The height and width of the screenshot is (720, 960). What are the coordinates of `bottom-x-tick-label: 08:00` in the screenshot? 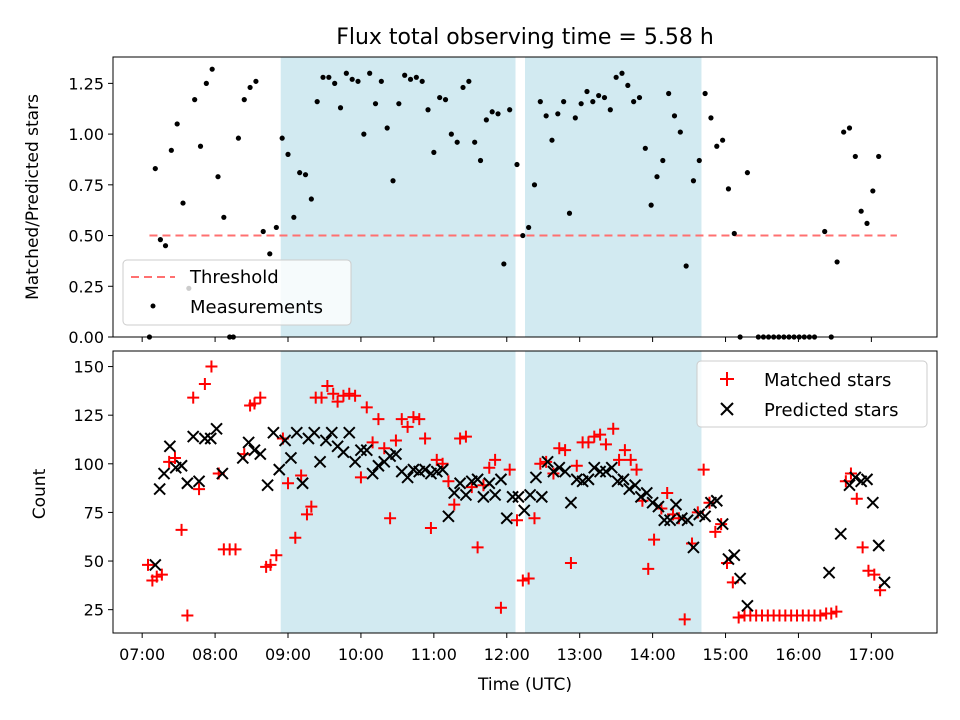 It's located at (215, 654).